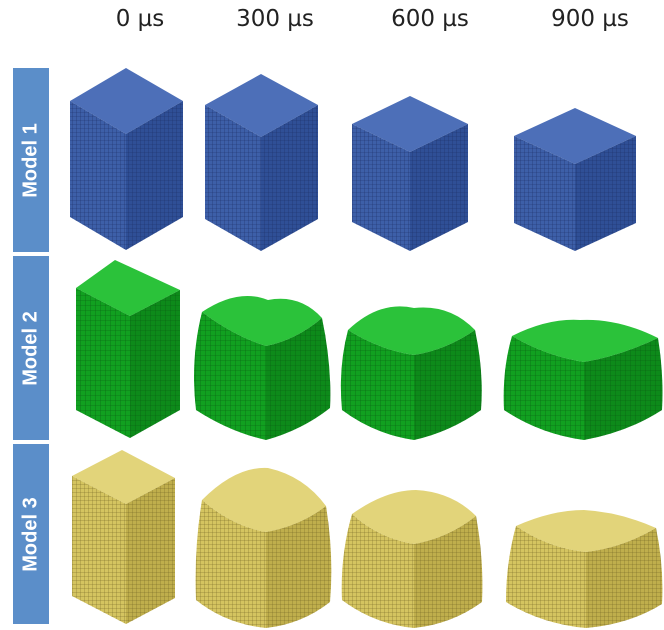 The height and width of the screenshot is (630, 664). What do you see at coordinates (590, 19) in the screenshot?
I see `time-label-900: 900 µs` at bounding box center [590, 19].